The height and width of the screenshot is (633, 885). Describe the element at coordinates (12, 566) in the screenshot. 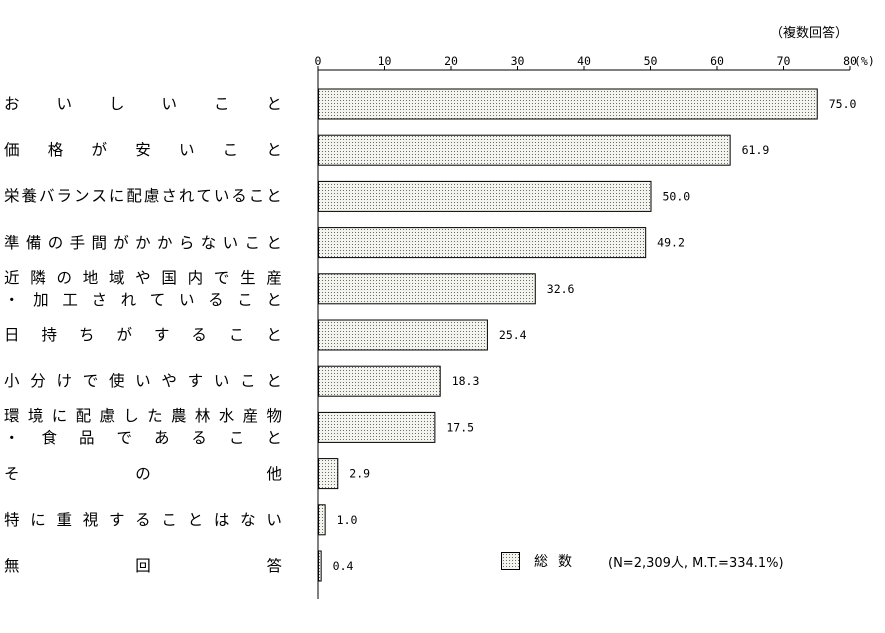

I see `category-label-char: 無` at that location.